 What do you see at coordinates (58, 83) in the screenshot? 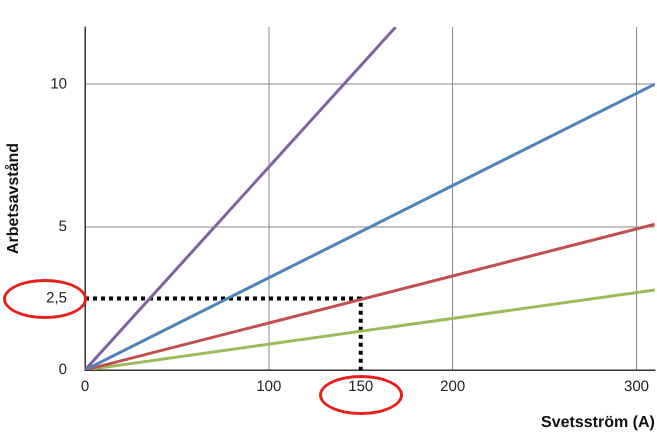
I see `y-tick-label: 10` at bounding box center [58, 83].